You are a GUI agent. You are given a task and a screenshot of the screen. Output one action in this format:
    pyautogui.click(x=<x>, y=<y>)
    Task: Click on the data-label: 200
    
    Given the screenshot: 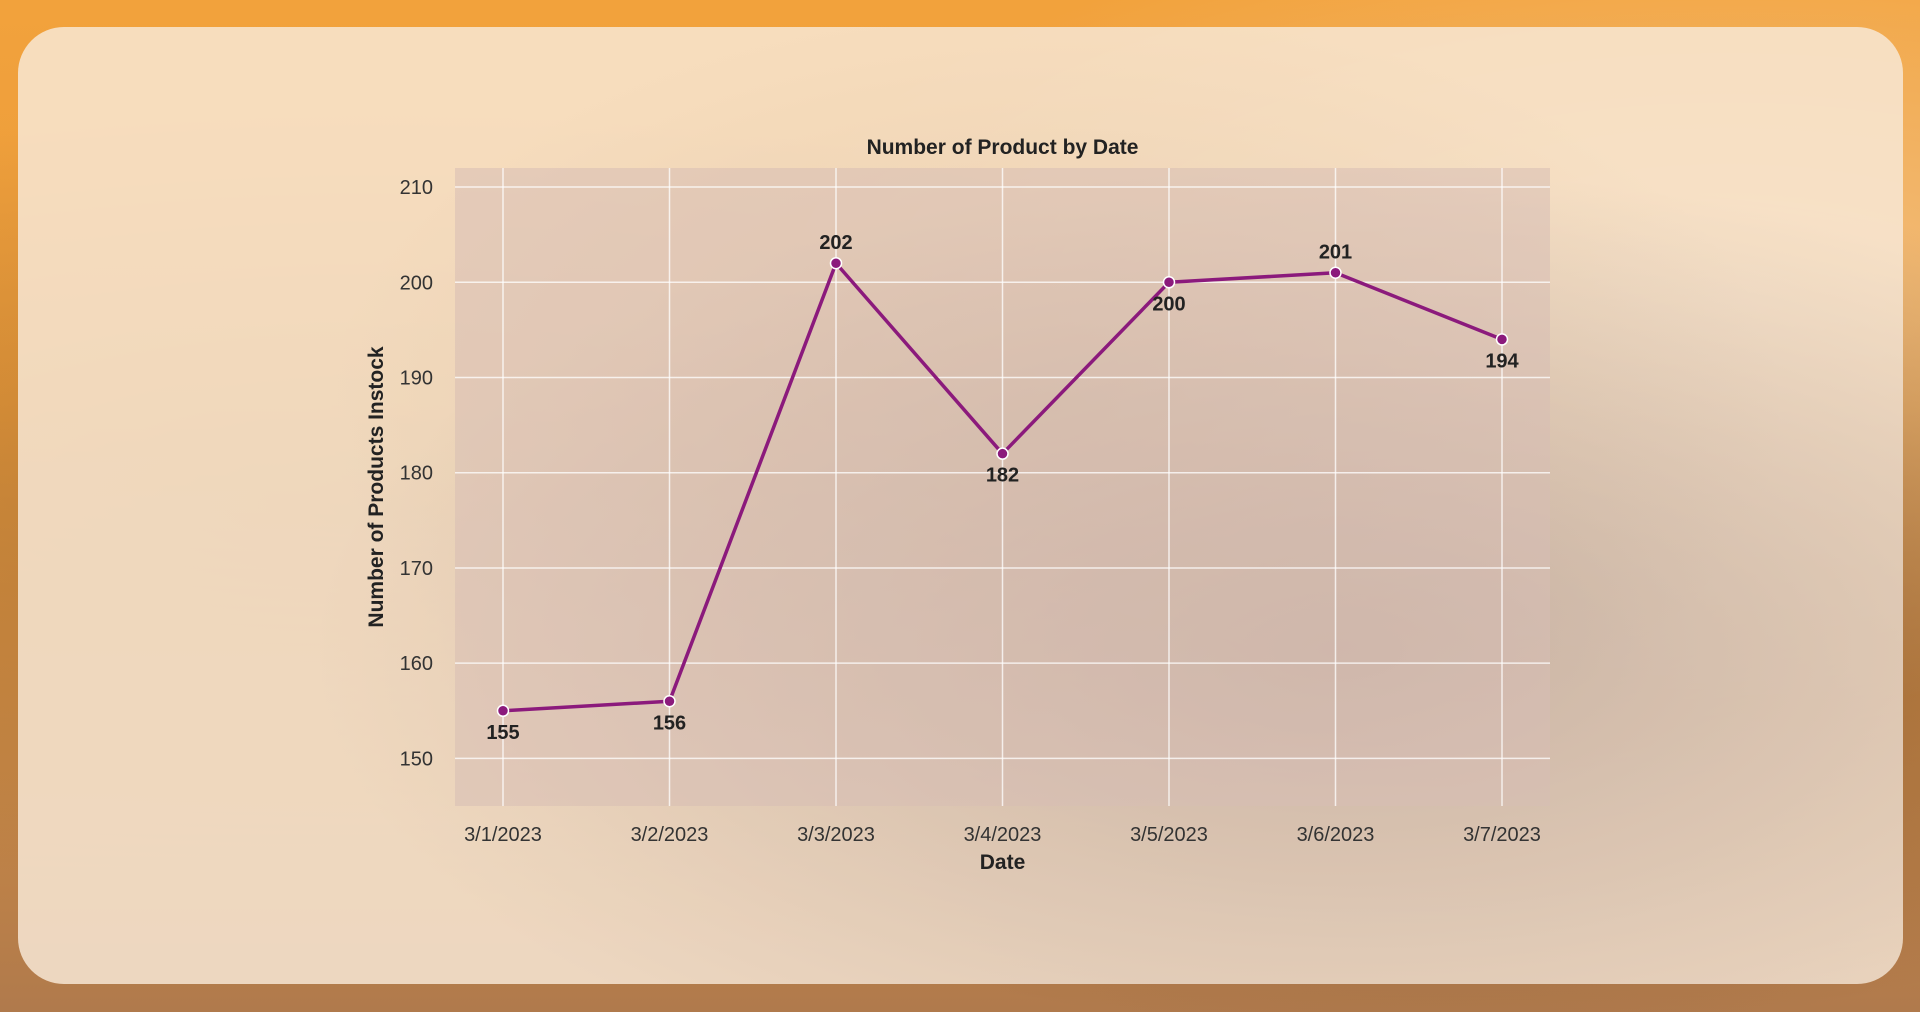 What is the action you would take?
    pyautogui.click(x=1168, y=304)
    